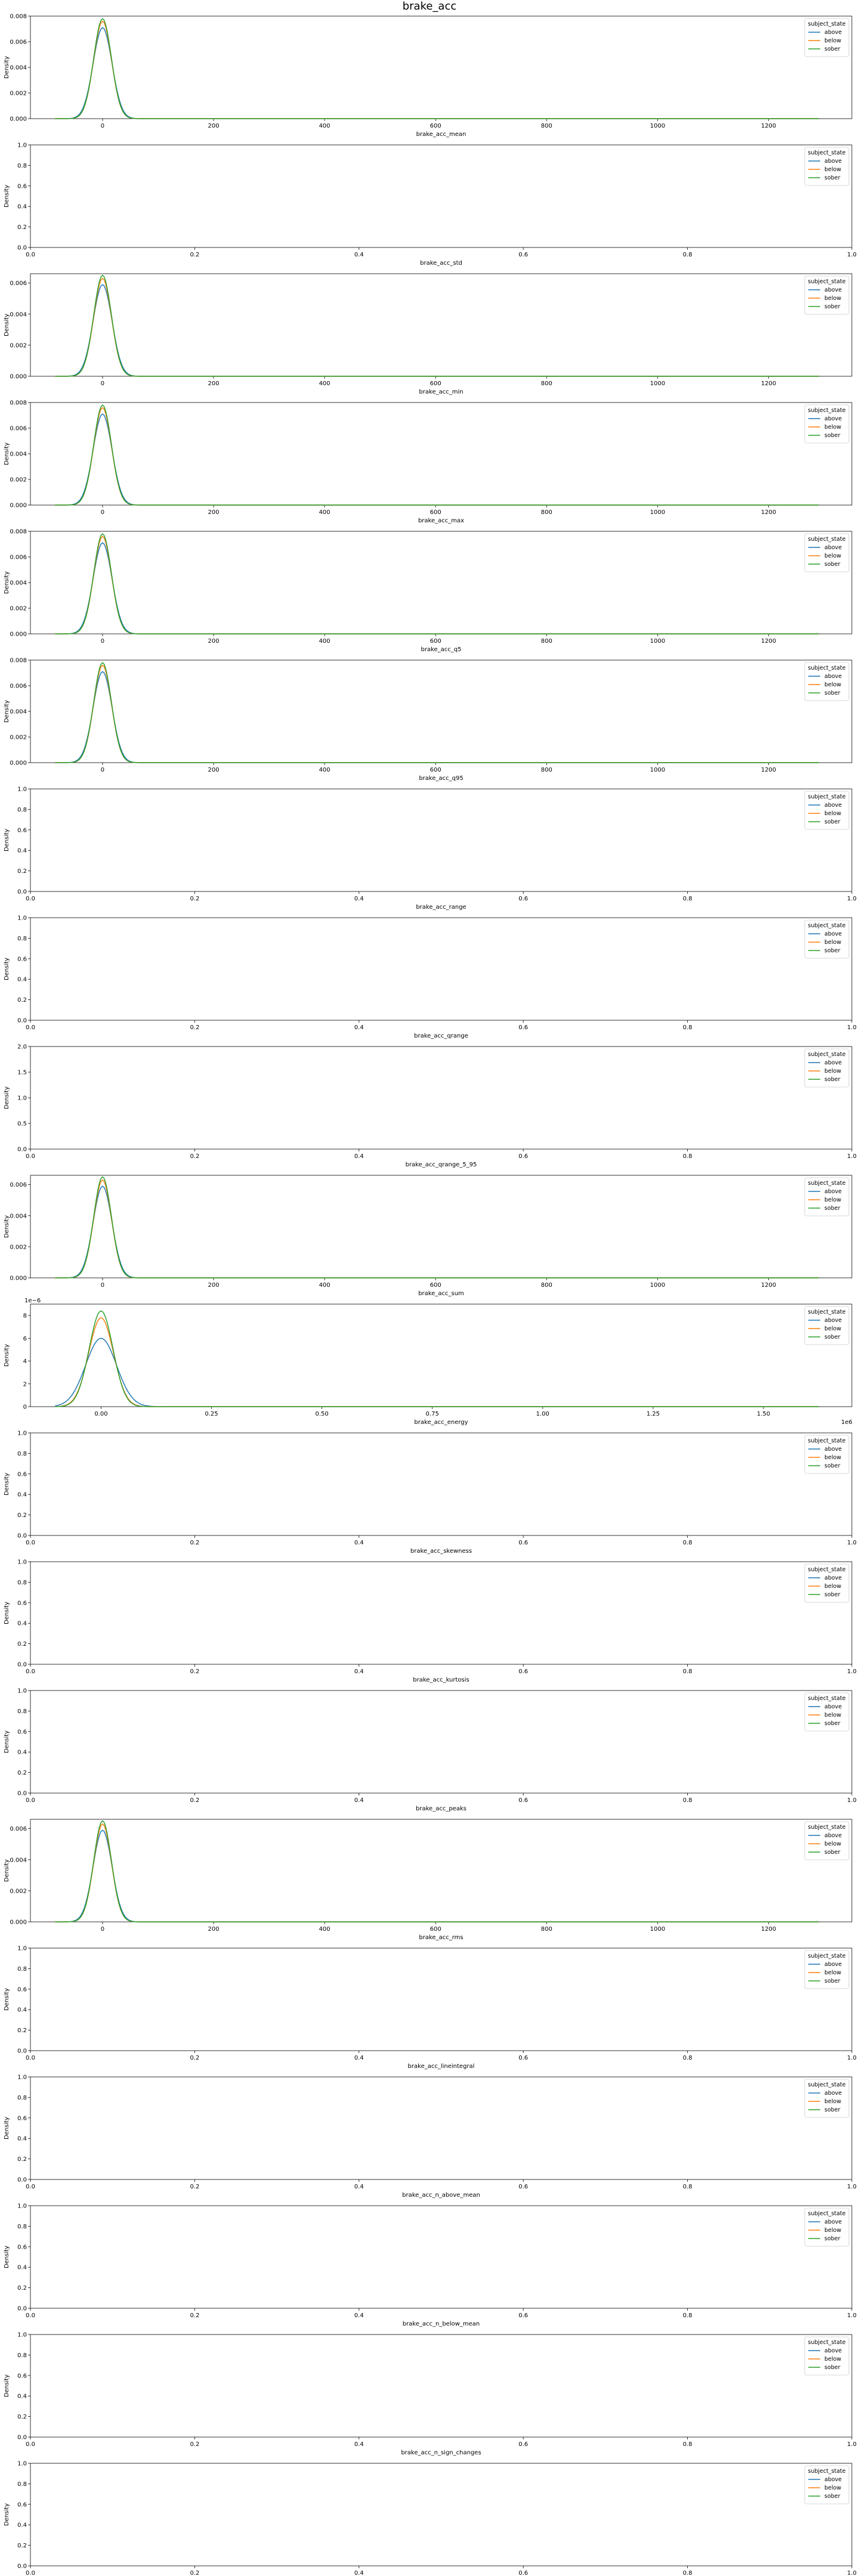  I want to click on y-tick-label: 2.0, so click(22, 1047).